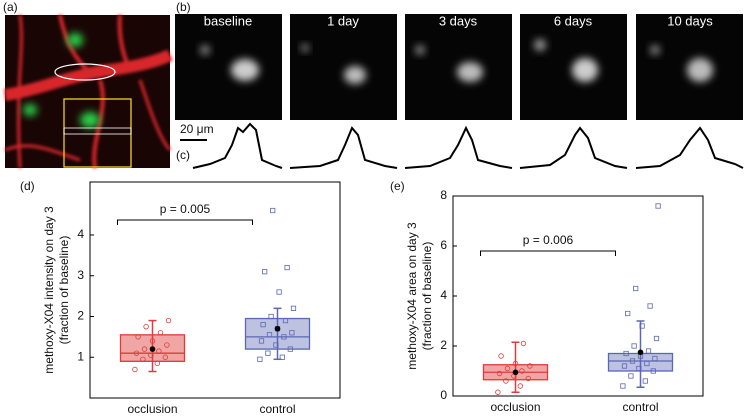  I want to click on p-value: p = 0.005, so click(185, 209).